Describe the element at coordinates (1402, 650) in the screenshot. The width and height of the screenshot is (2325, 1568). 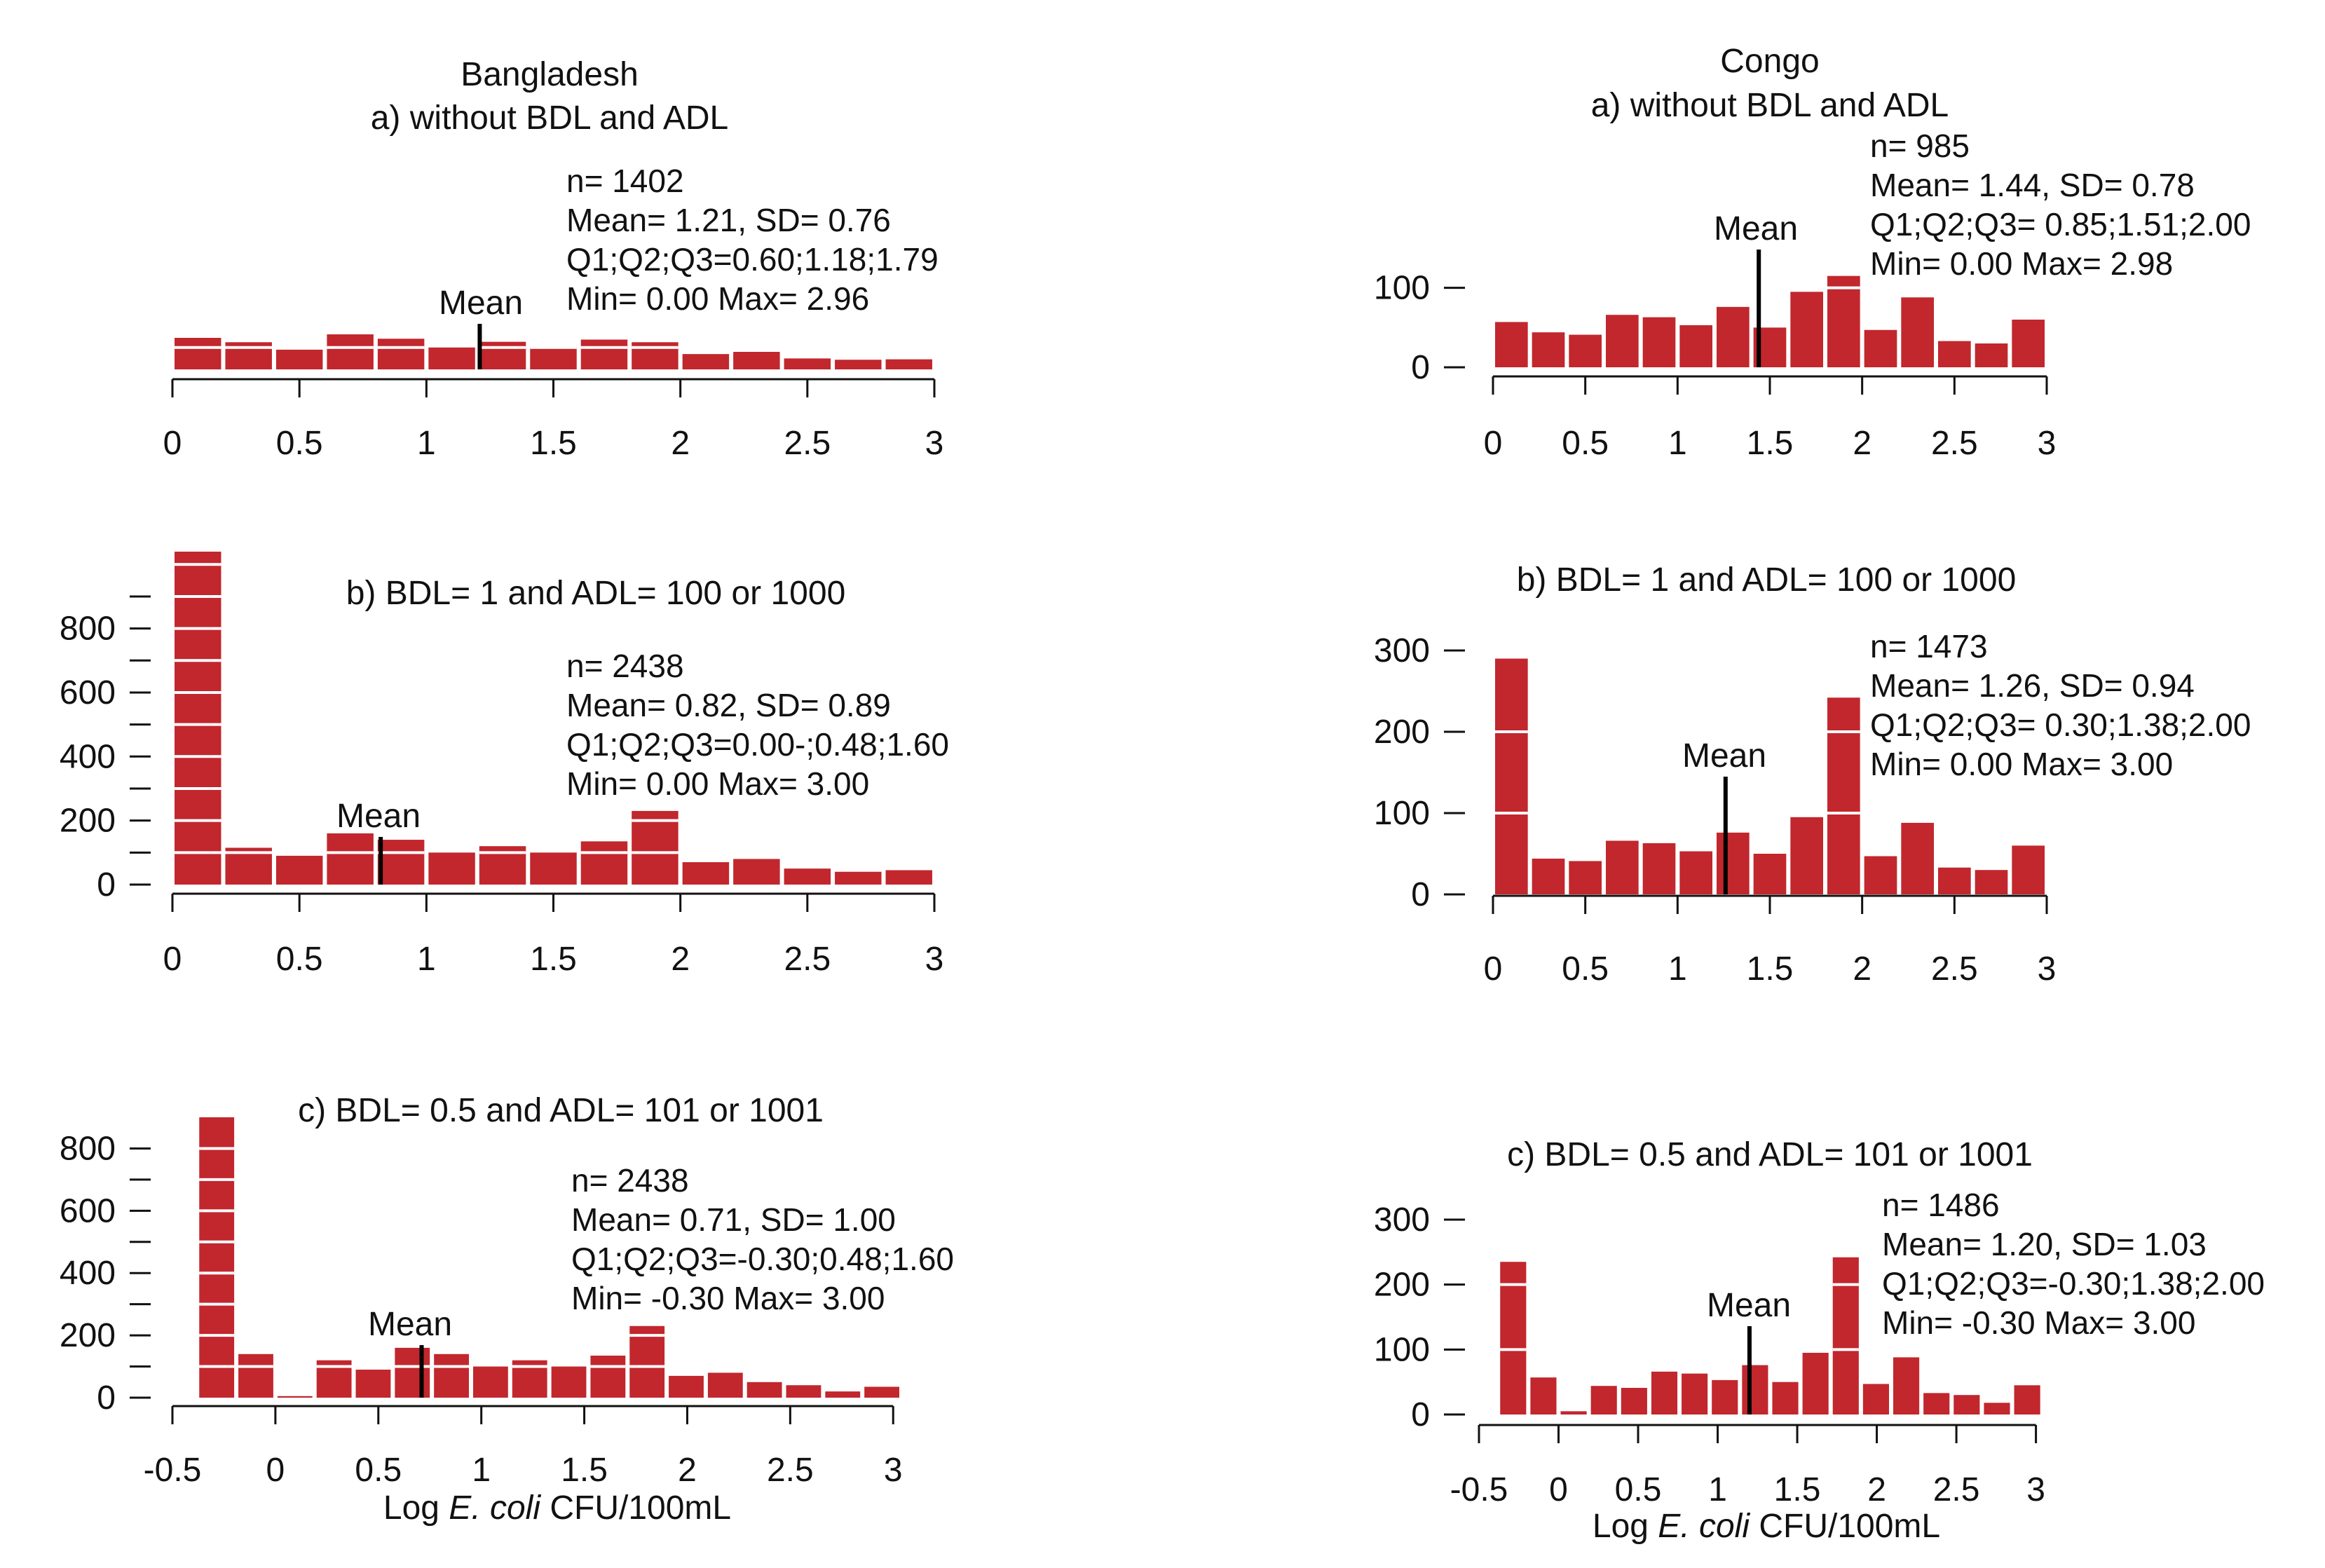
I see `y-tick-label: 300` at that location.